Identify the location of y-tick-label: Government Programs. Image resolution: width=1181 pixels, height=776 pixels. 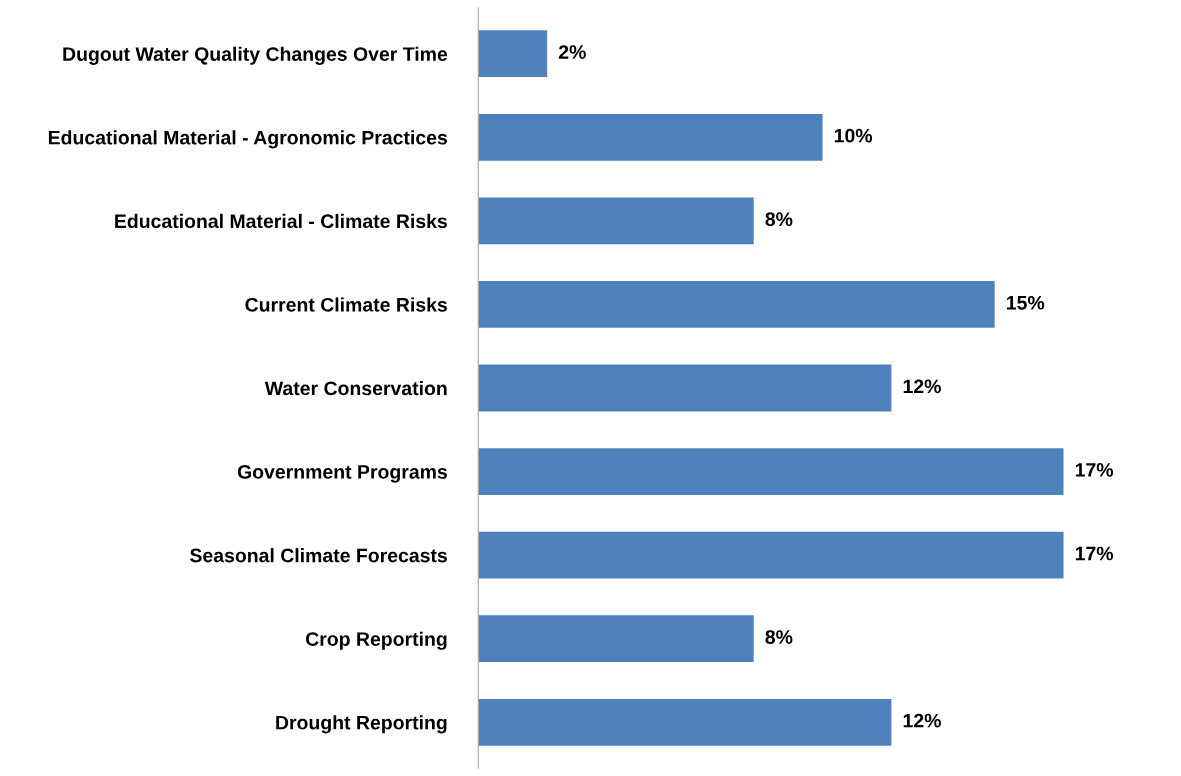
(342, 473).